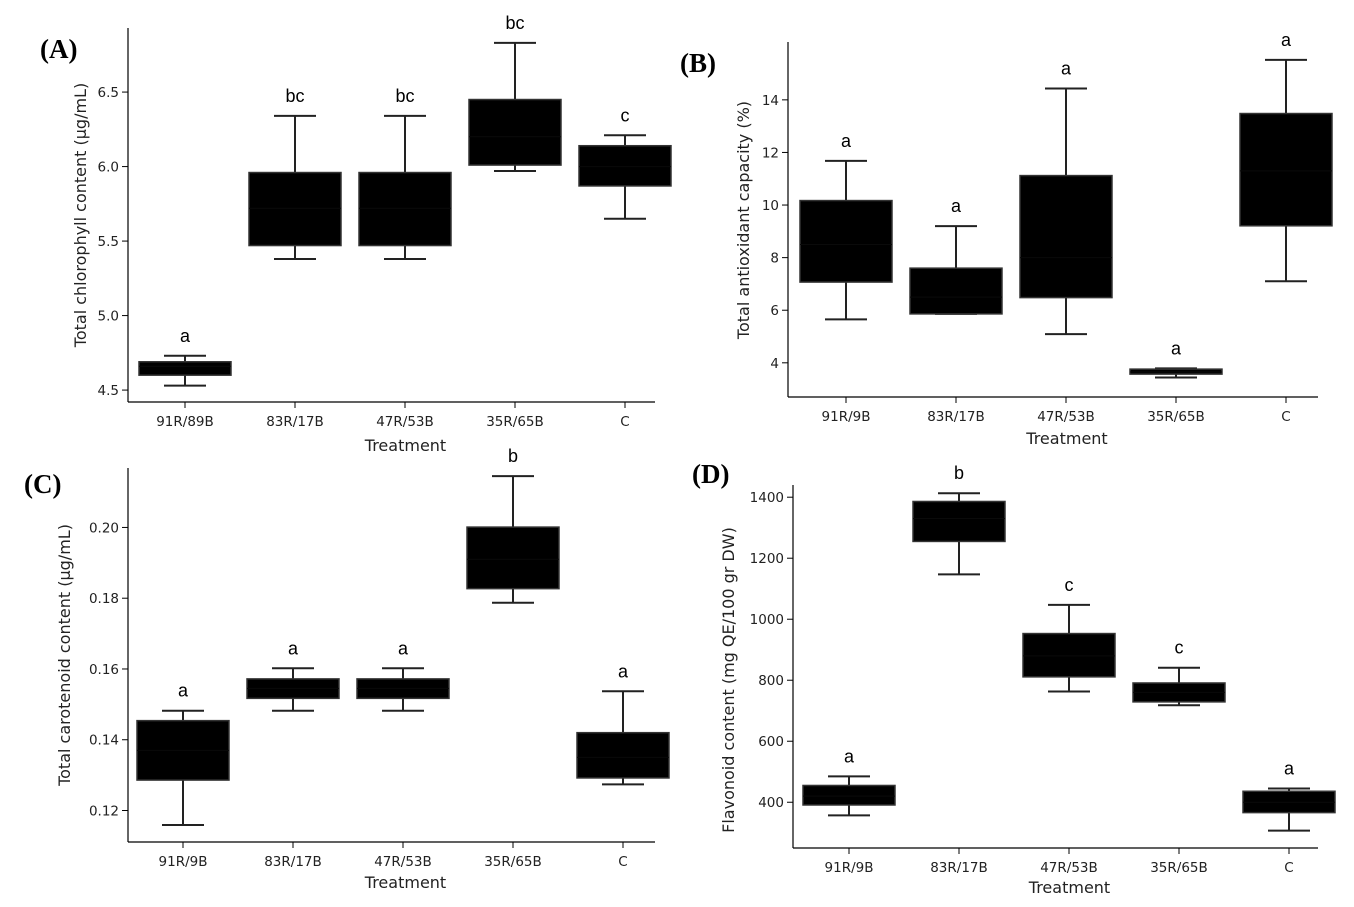  What do you see at coordinates (104, 670) in the screenshot?
I see `y-tick-label: 0.16` at bounding box center [104, 670].